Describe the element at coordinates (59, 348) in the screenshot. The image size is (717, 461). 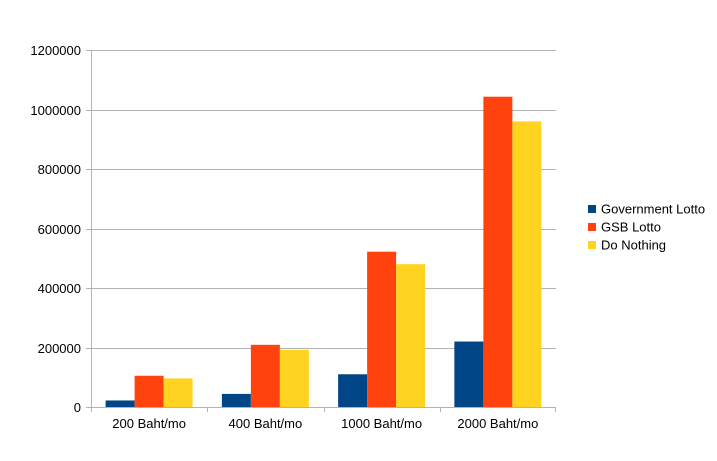
I see `y-tick-label: 200000` at that location.